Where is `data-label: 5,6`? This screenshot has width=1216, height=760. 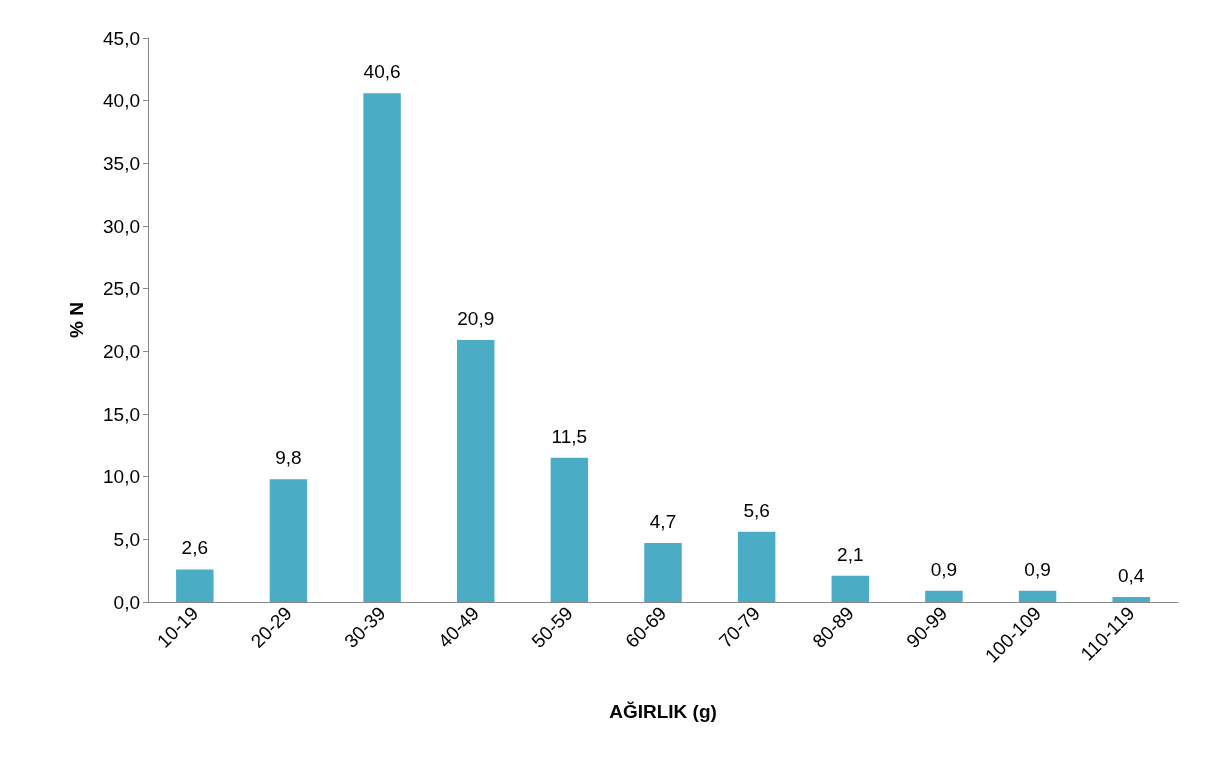 data-label: 5,6 is located at coordinates (756, 510).